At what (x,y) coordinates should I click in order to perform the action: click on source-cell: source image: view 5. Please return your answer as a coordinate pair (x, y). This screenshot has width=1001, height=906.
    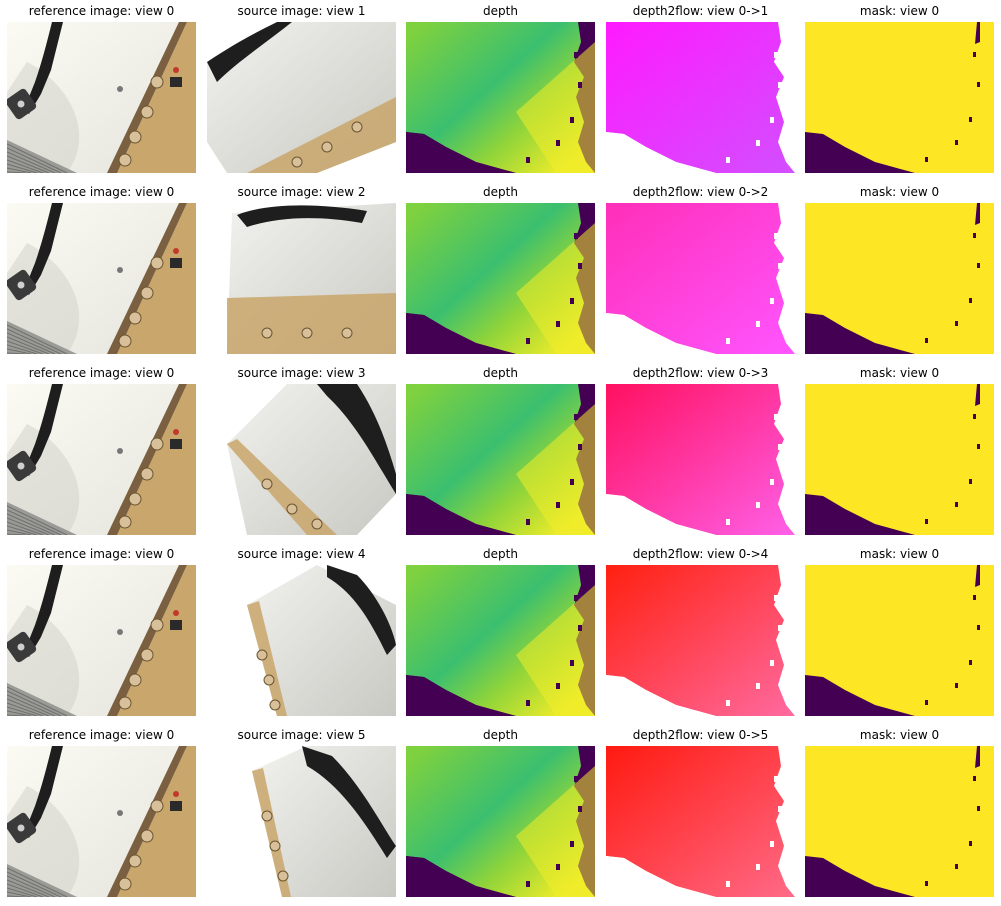
    Looking at the image, I should click on (301, 811).